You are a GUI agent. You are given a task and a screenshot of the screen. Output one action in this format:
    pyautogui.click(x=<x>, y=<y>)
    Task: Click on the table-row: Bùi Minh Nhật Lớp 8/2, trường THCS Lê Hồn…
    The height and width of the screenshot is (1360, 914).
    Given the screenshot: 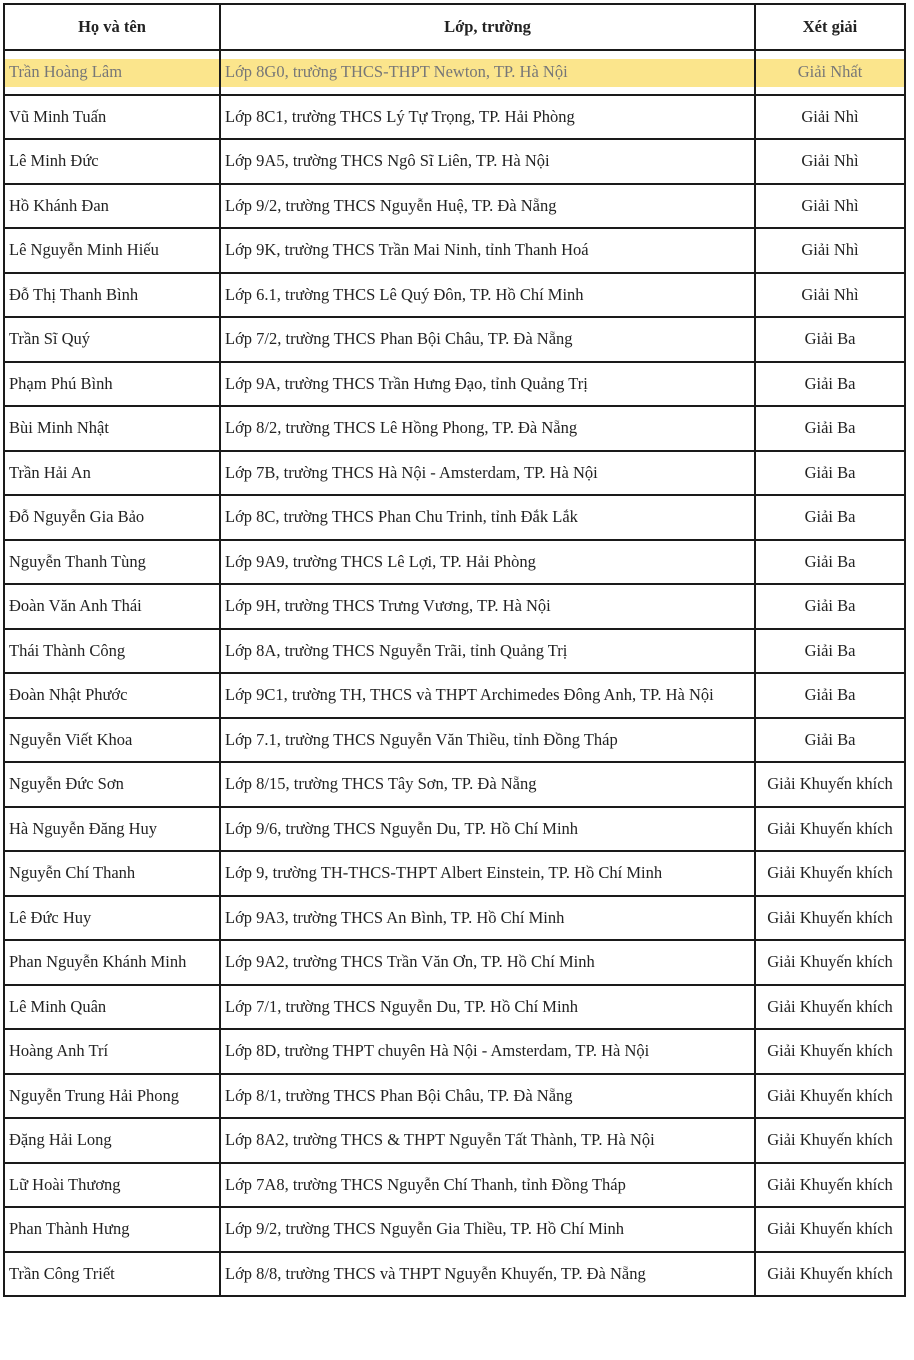 What is the action you would take?
    pyautogui.click(x=454, y=428)
    